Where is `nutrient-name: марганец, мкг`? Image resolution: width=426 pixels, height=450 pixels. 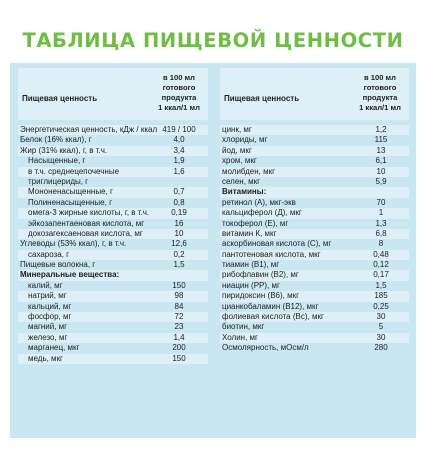 nutrient-name: марганец, мкг is located at coordinates (54, 348).